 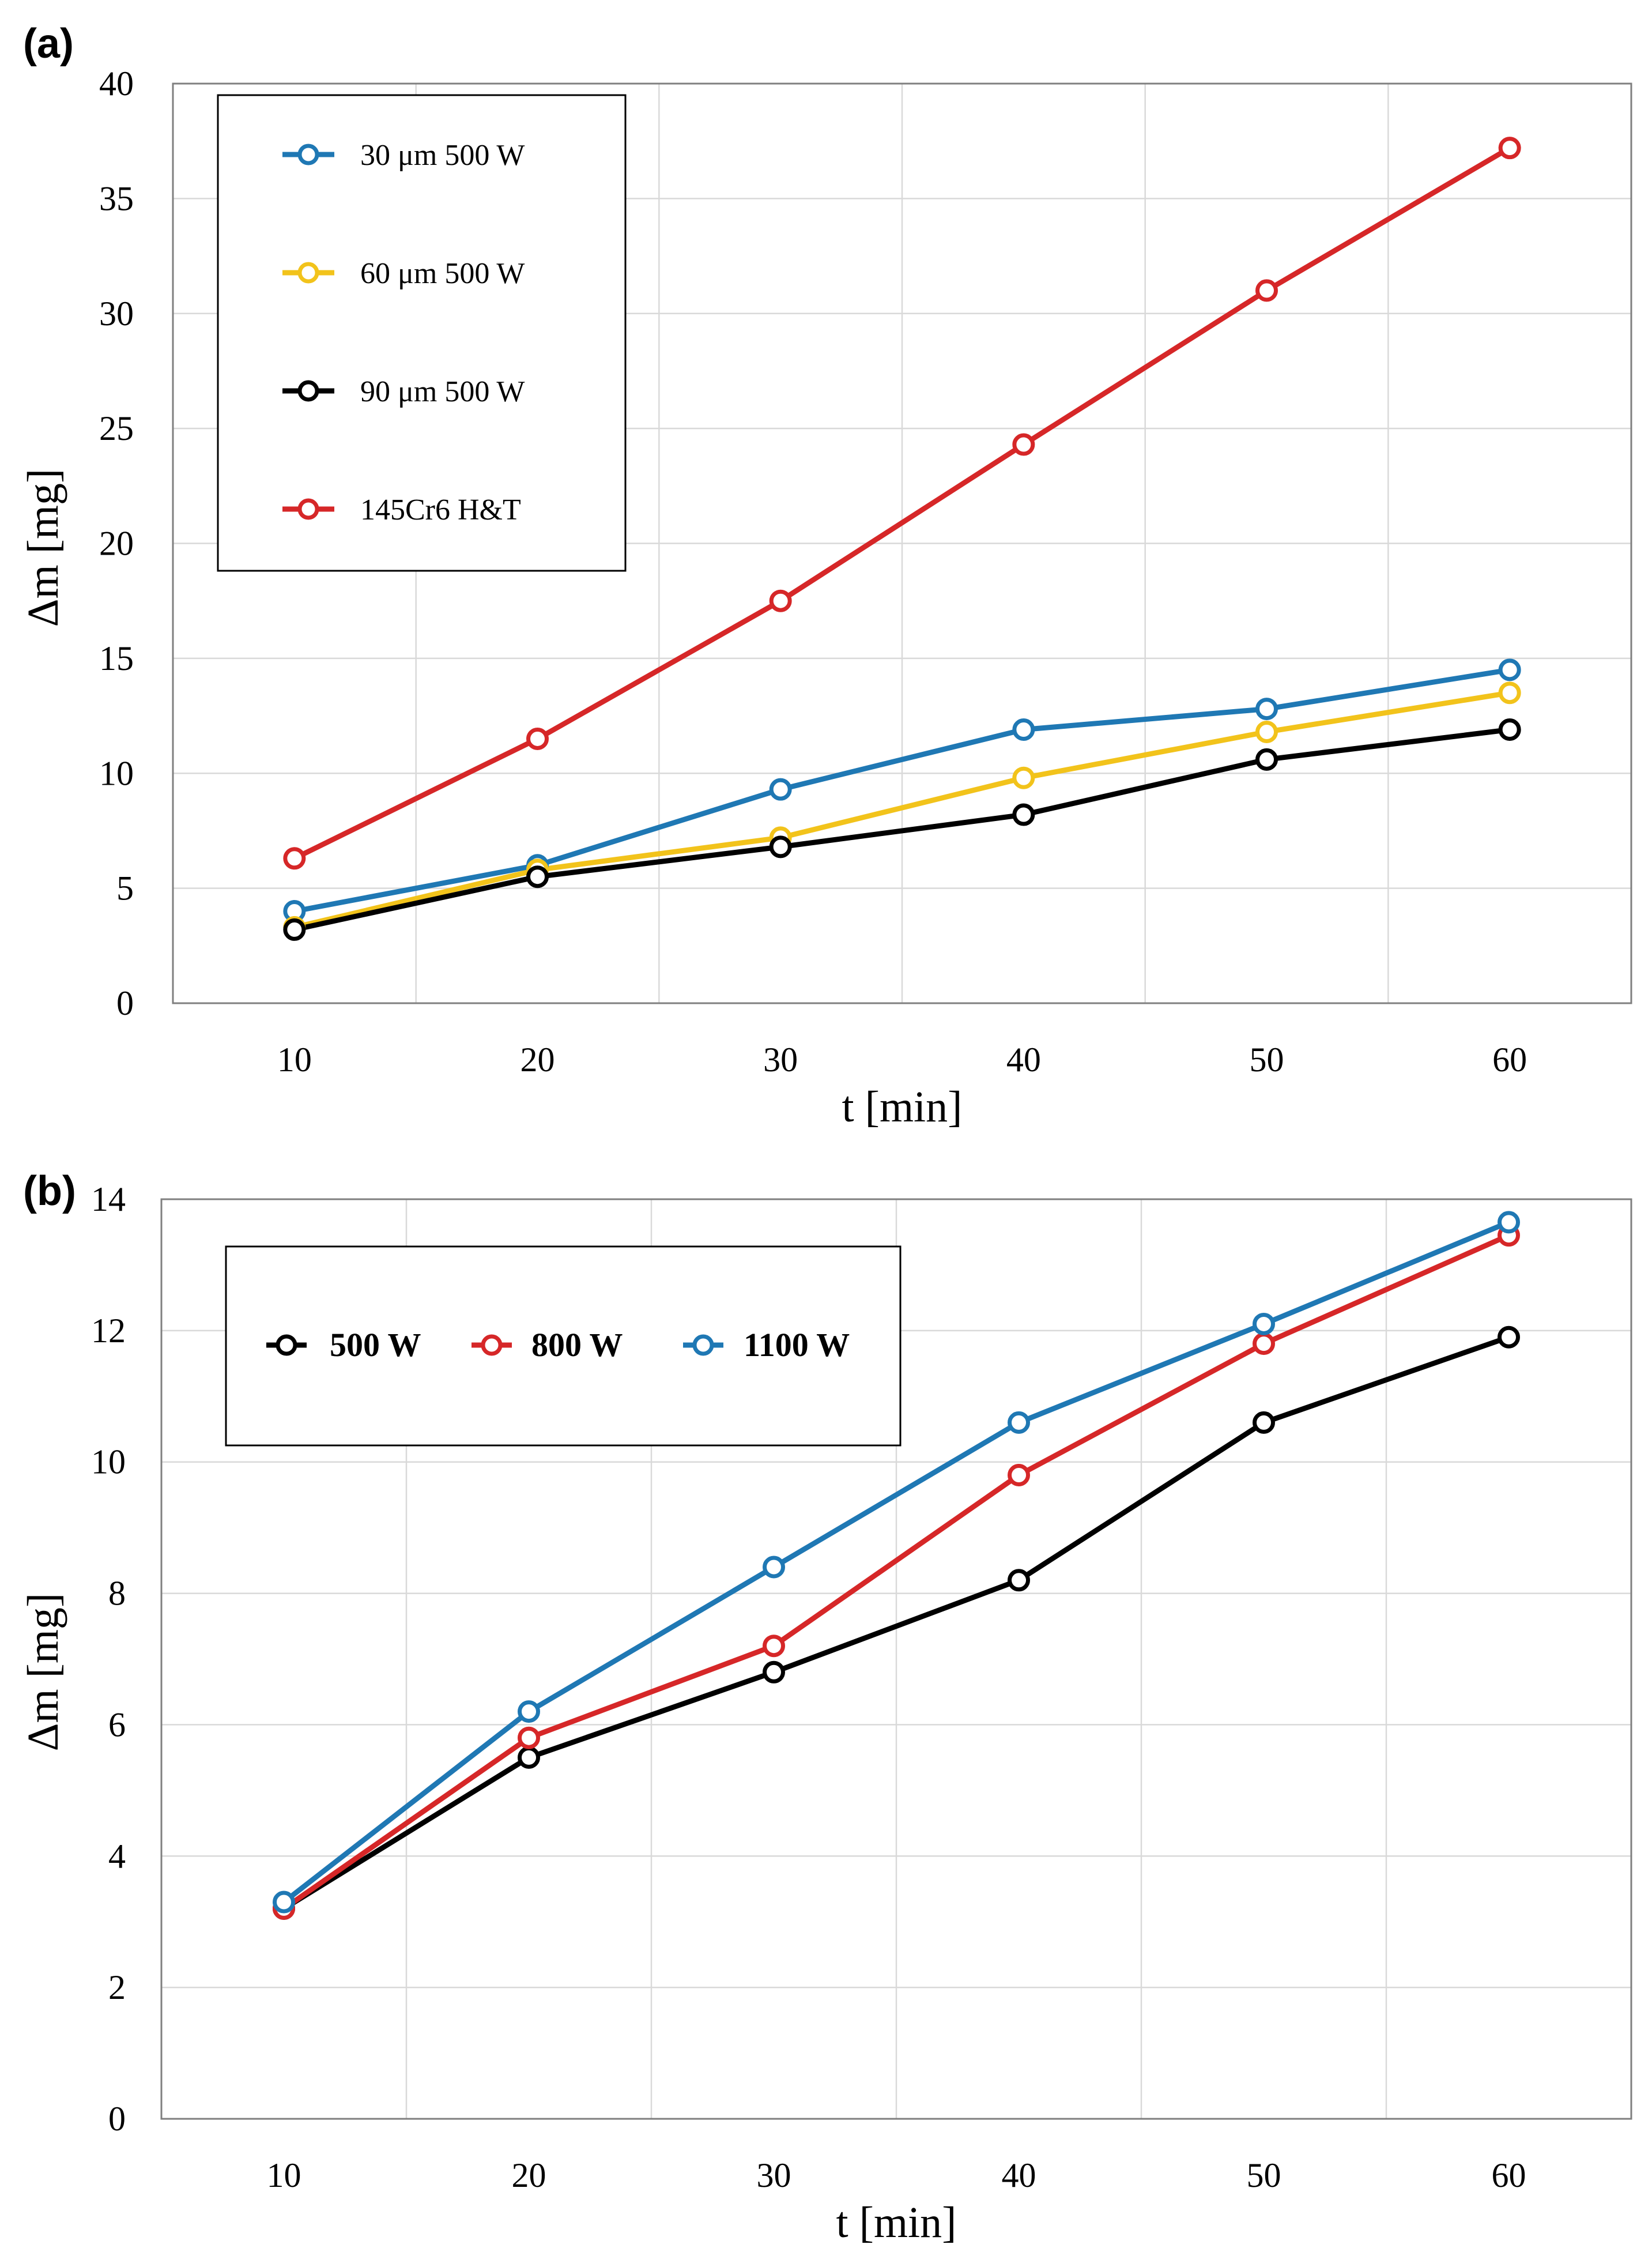 What do you see at coordinates (286, 1345) in the screenshot?
I see `legend-marker-500w` at bounding box center [286, 1345].